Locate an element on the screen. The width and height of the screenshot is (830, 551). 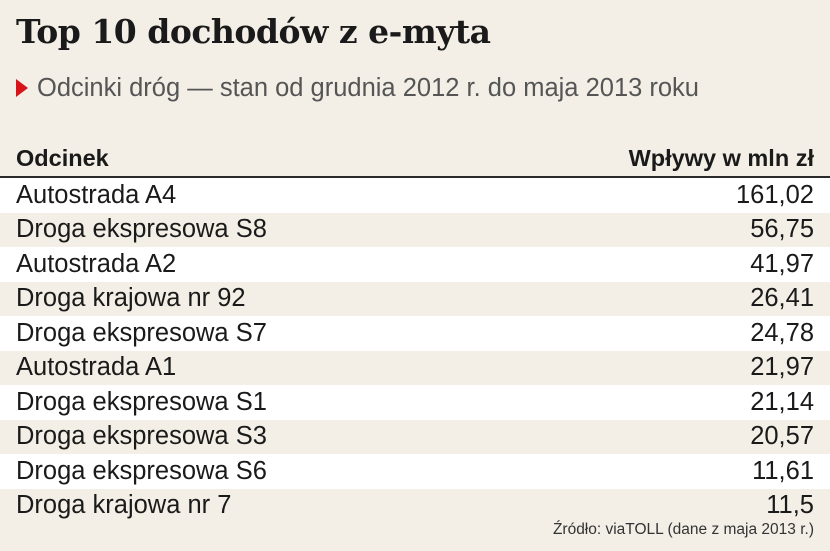
table-row: Droga krajowa nr 92 26,41 is located at coordinates (415, 298).